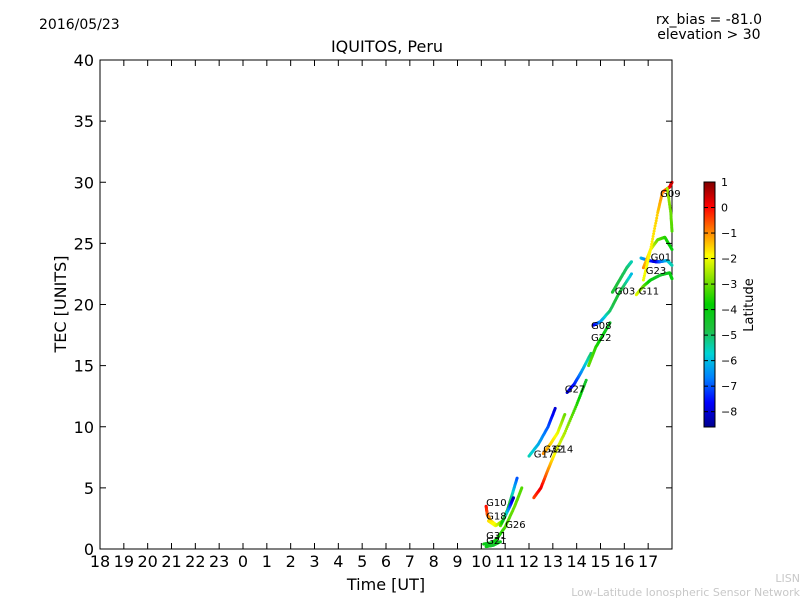 The height and width of the screenshot is (600, 800). Describe the element at coordinates (669, 209) in the screenshot. I see `series-unlabeled` at that location.